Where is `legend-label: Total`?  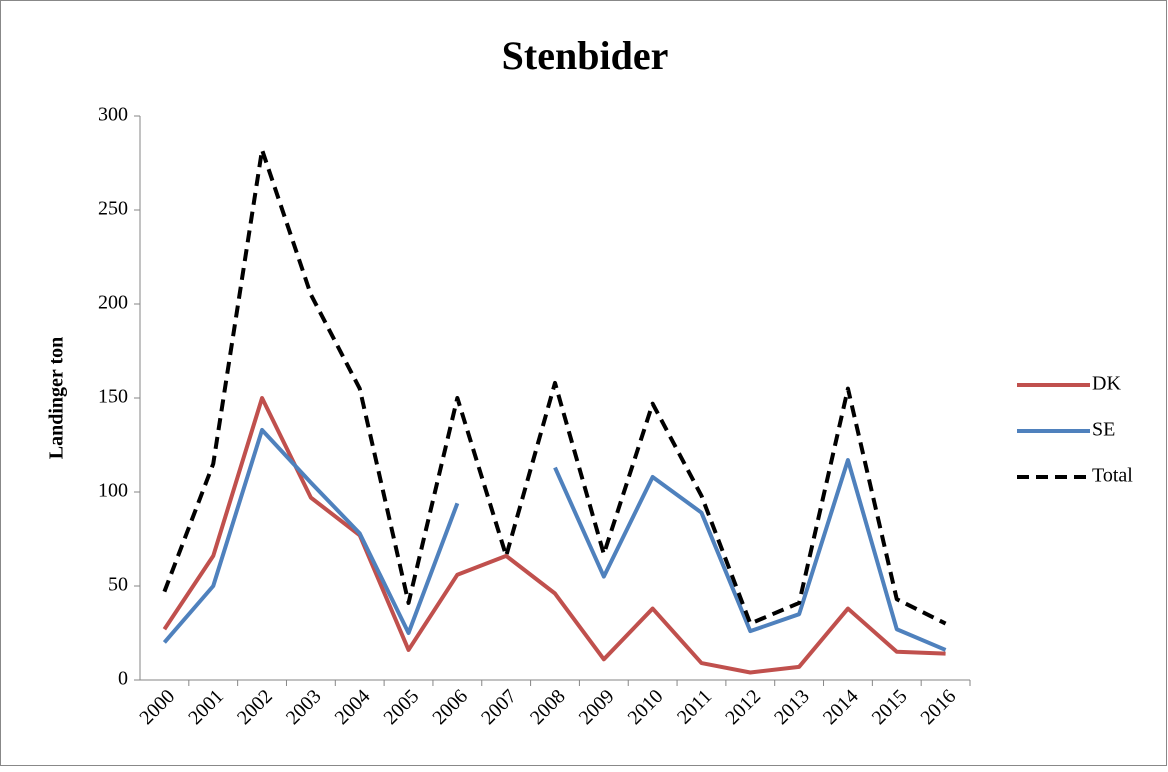
legend-label: Total is located at coordinates (1112, 476).